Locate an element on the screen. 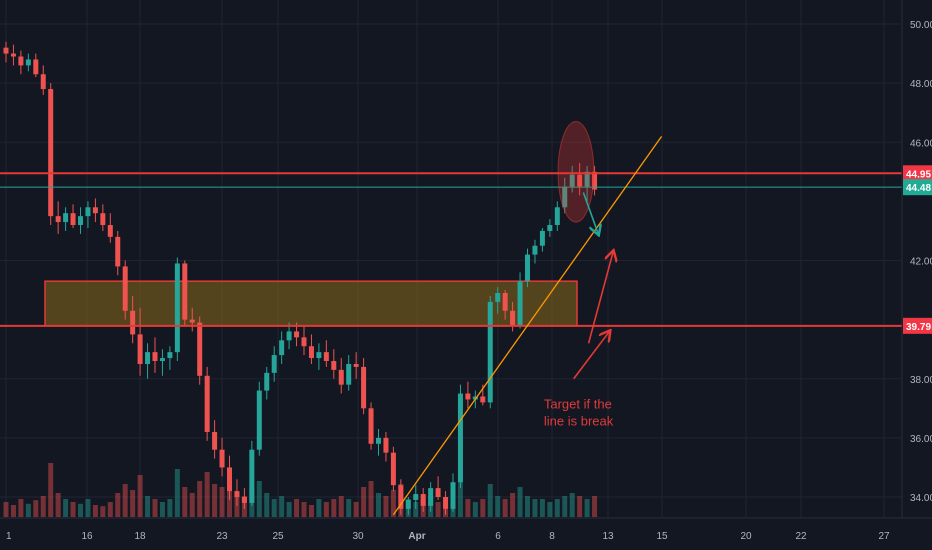 The width and height of the screenshot is (932, 550). time-axis: 1 16 18 23 25 30 Apr 6 8 13 15 20 22 27 is located at coordinates (448, 536).